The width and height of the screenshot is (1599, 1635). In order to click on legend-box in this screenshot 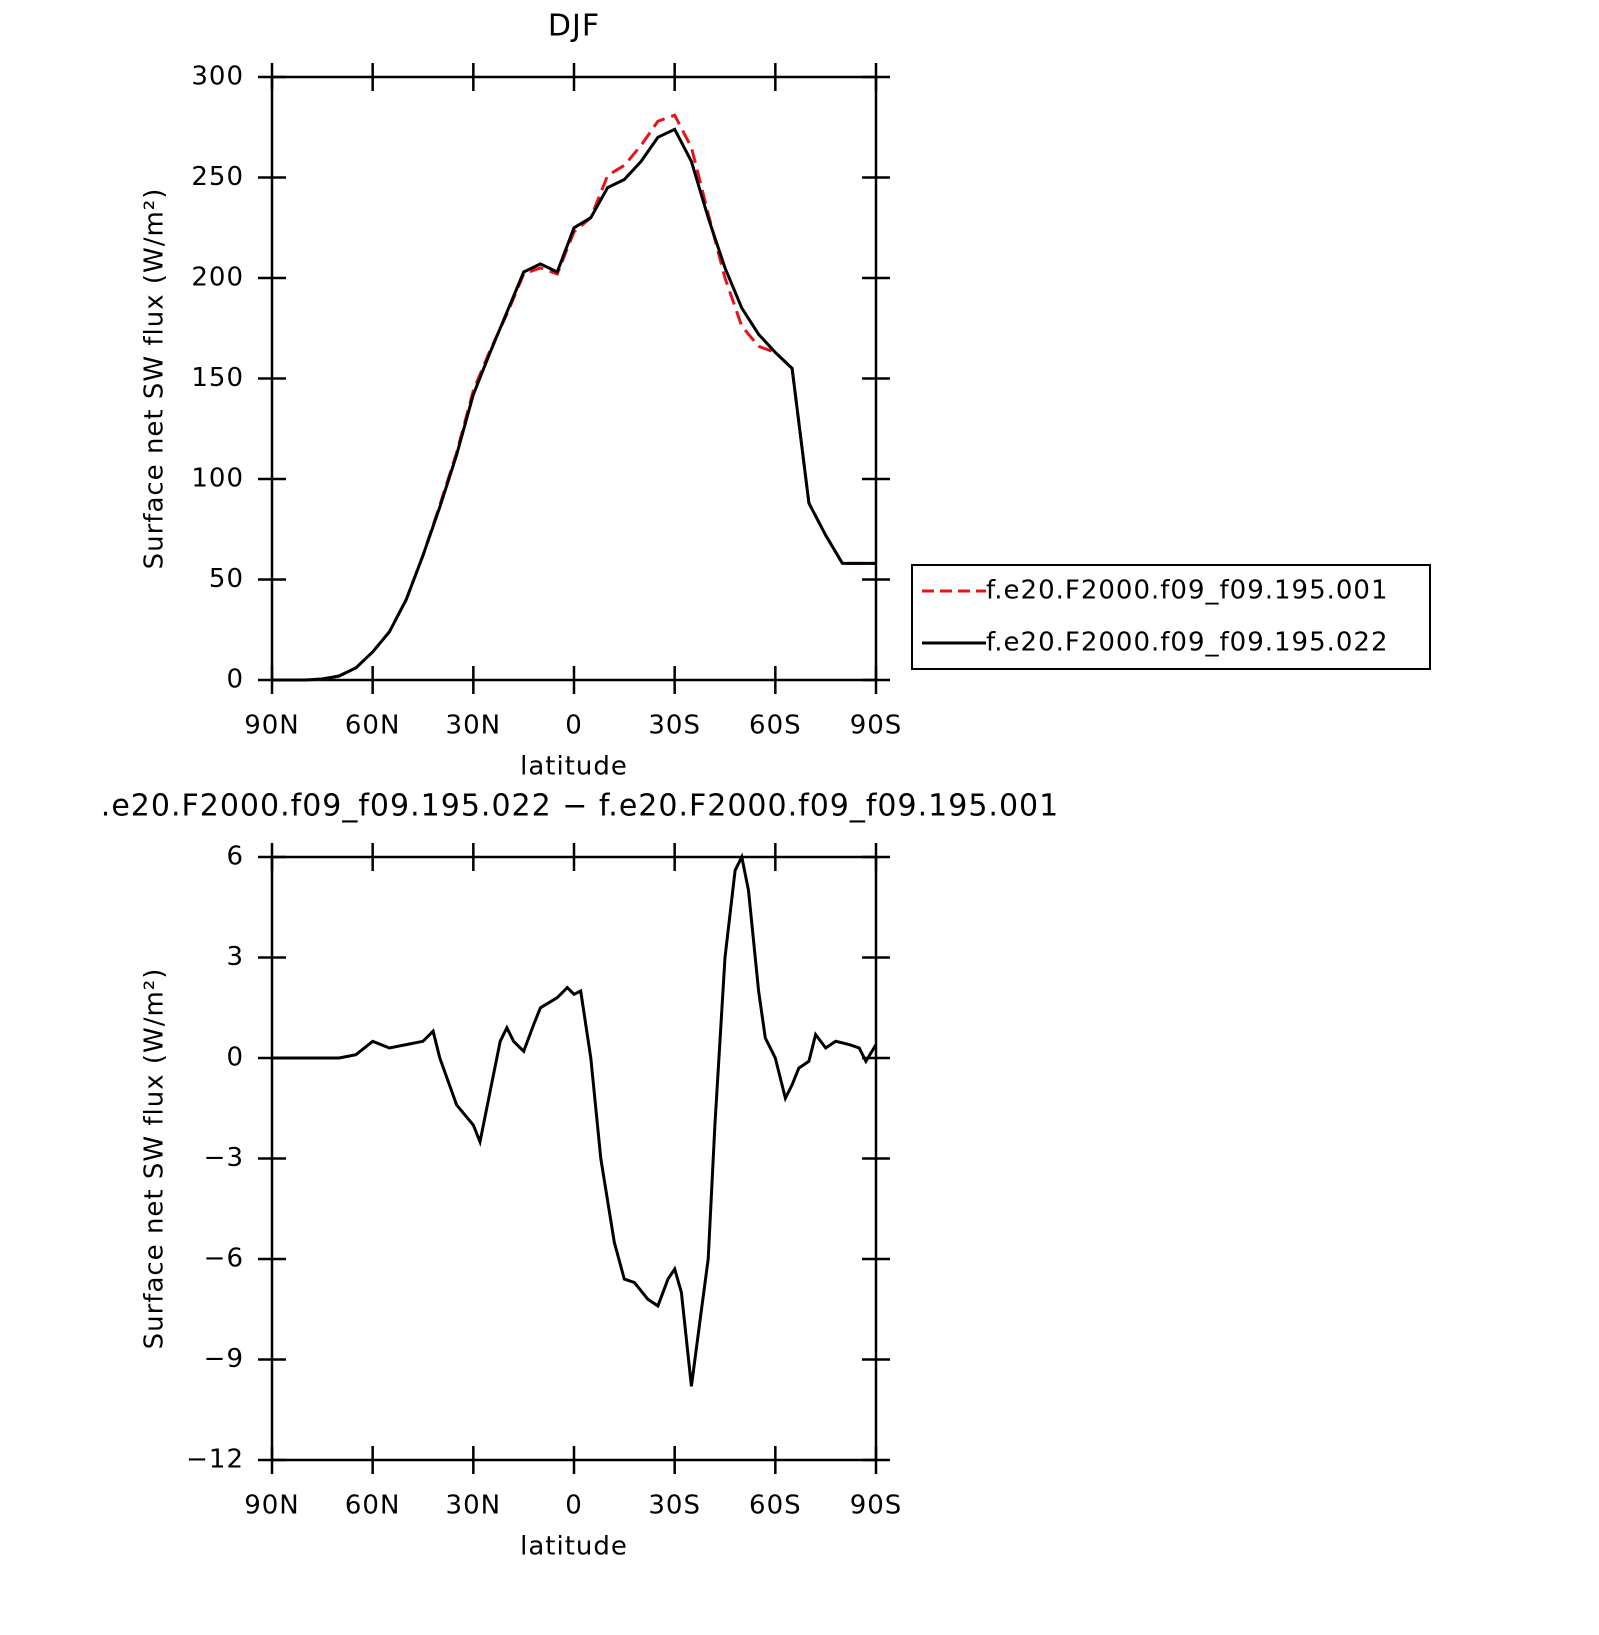, I will do `click(1171, 617)`.